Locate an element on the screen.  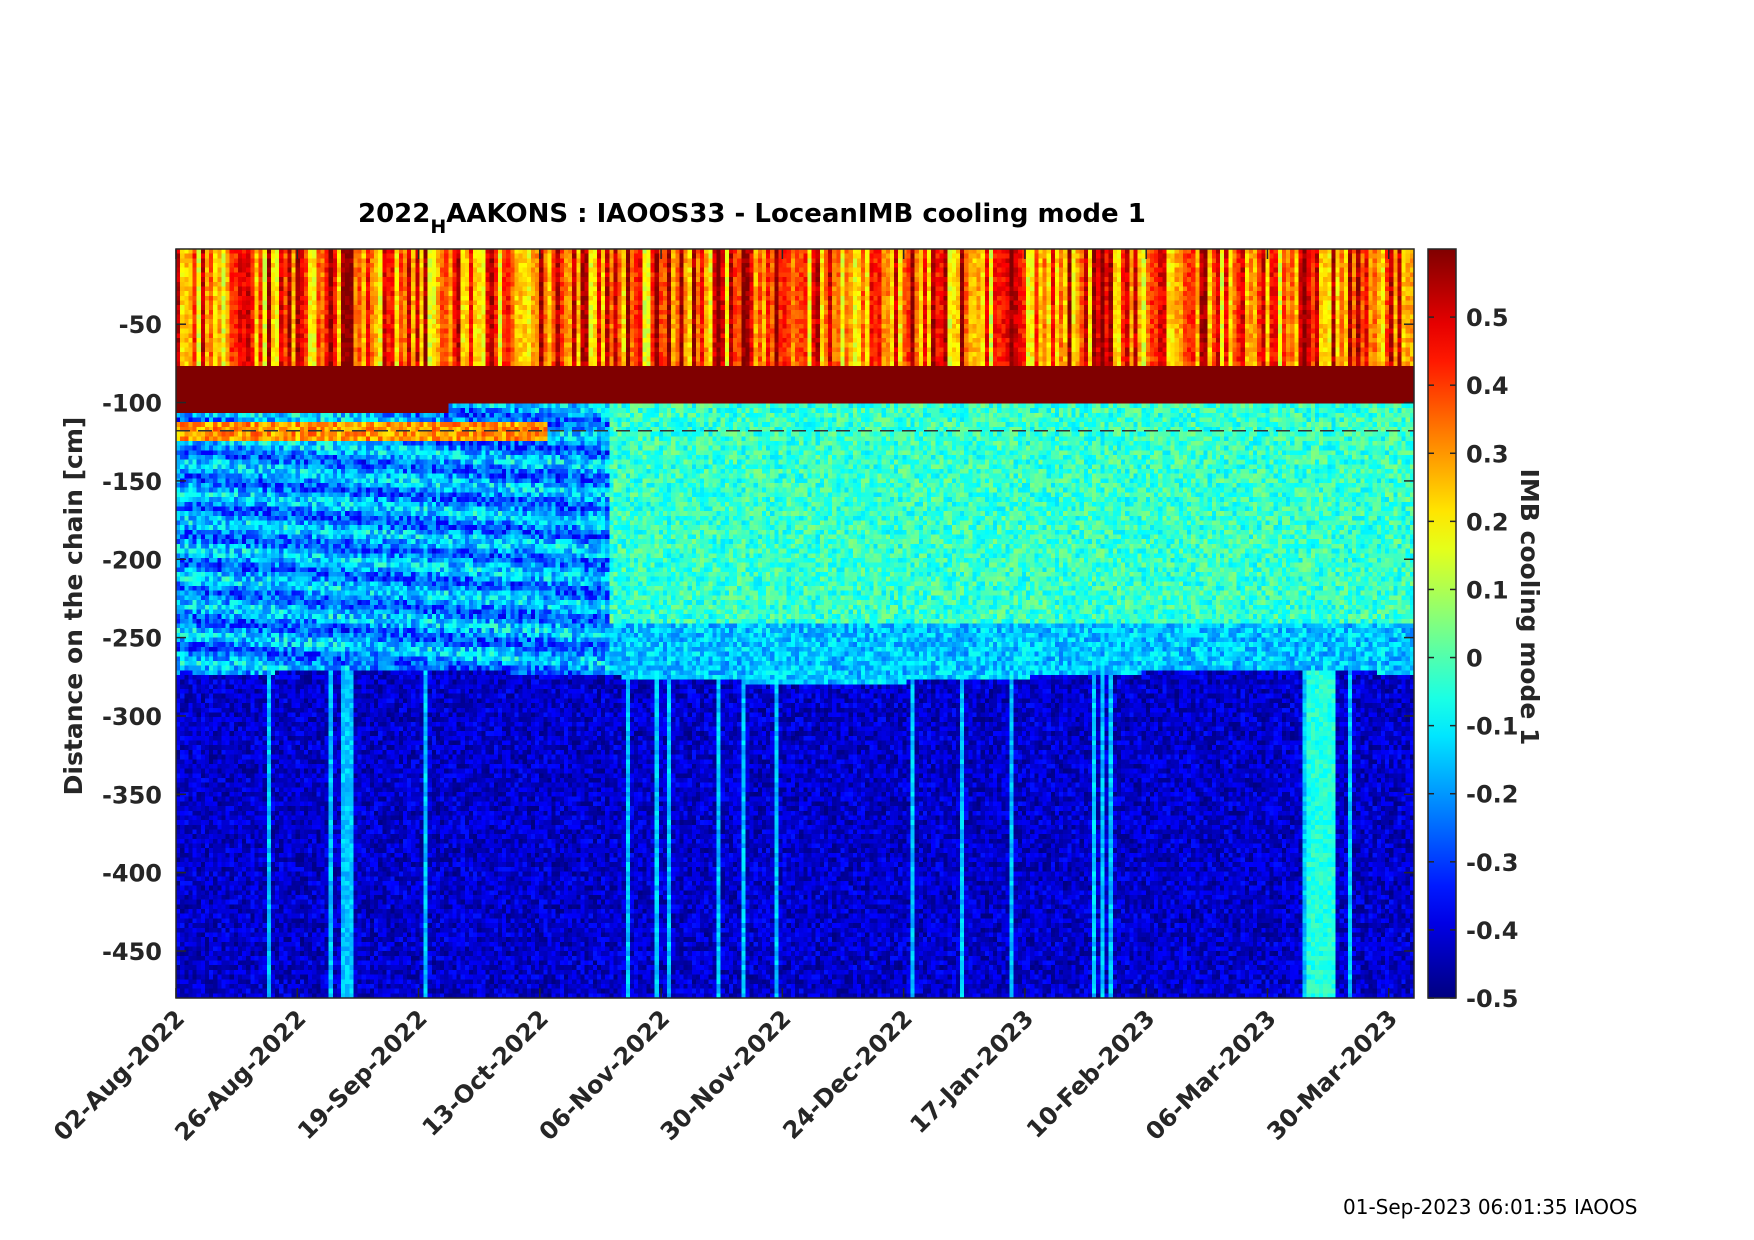
y-tick-label: -450 is located at coordinates (132, 952).